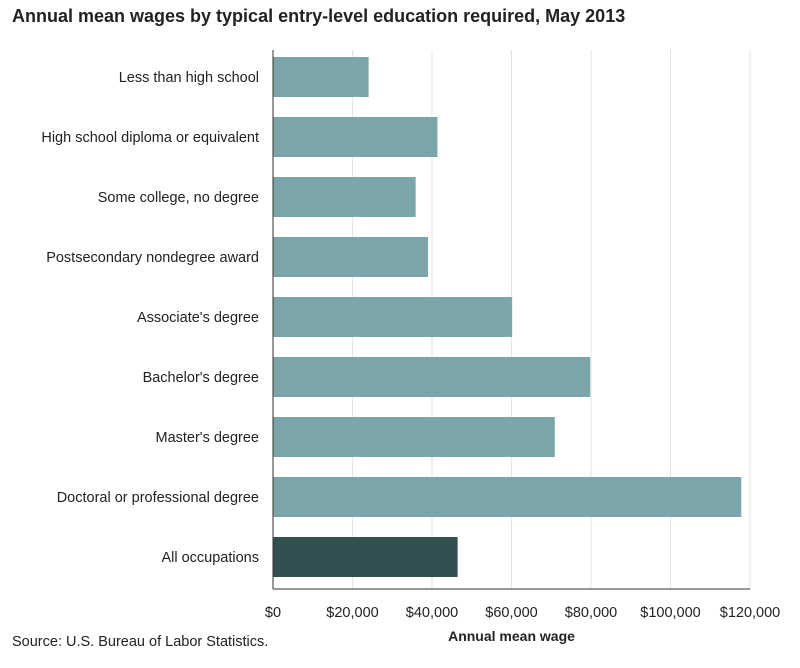 The height and width of the screenshot is (668, 800). What do you see at coordinates (201, 378) in the screenshot?
I see `category-label: Bachelor's degree` at bounding box center [201, 378].